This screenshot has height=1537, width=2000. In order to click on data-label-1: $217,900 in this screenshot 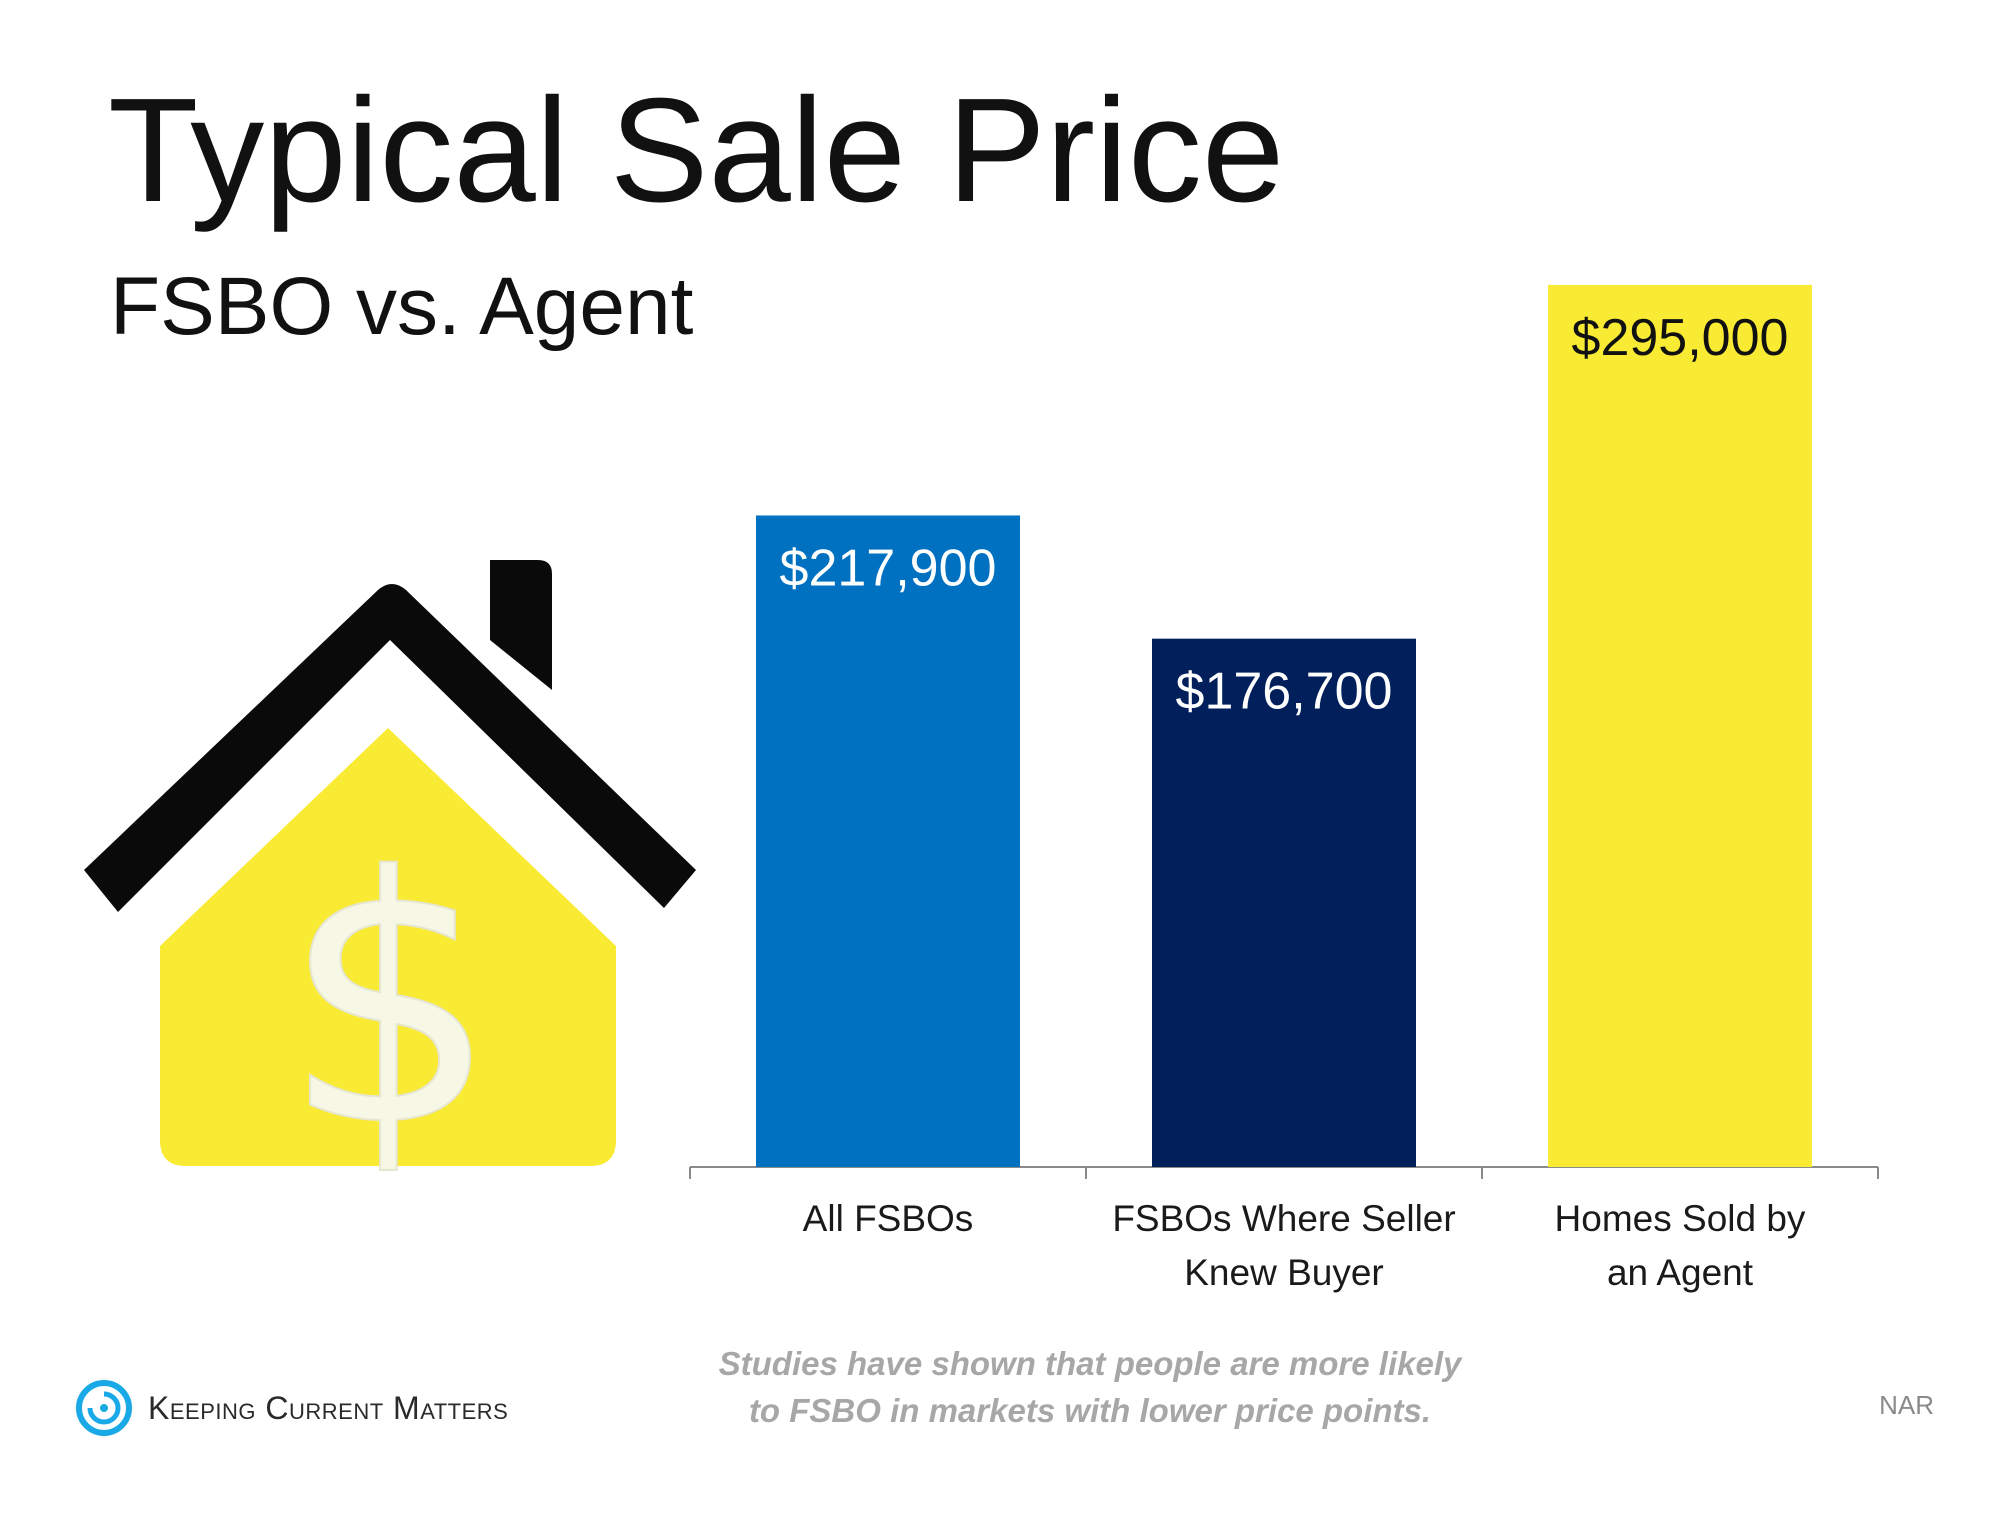, I will do `click(888, 568)`.